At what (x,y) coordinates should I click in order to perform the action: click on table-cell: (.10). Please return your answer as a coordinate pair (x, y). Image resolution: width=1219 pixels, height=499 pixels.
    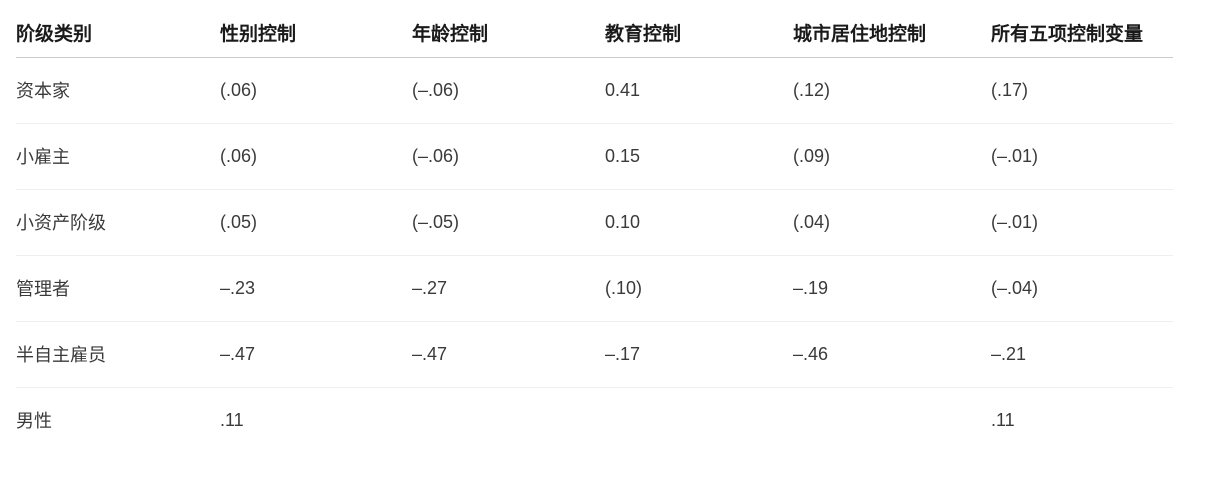
    Looking at the image, I should click on (699, 288).